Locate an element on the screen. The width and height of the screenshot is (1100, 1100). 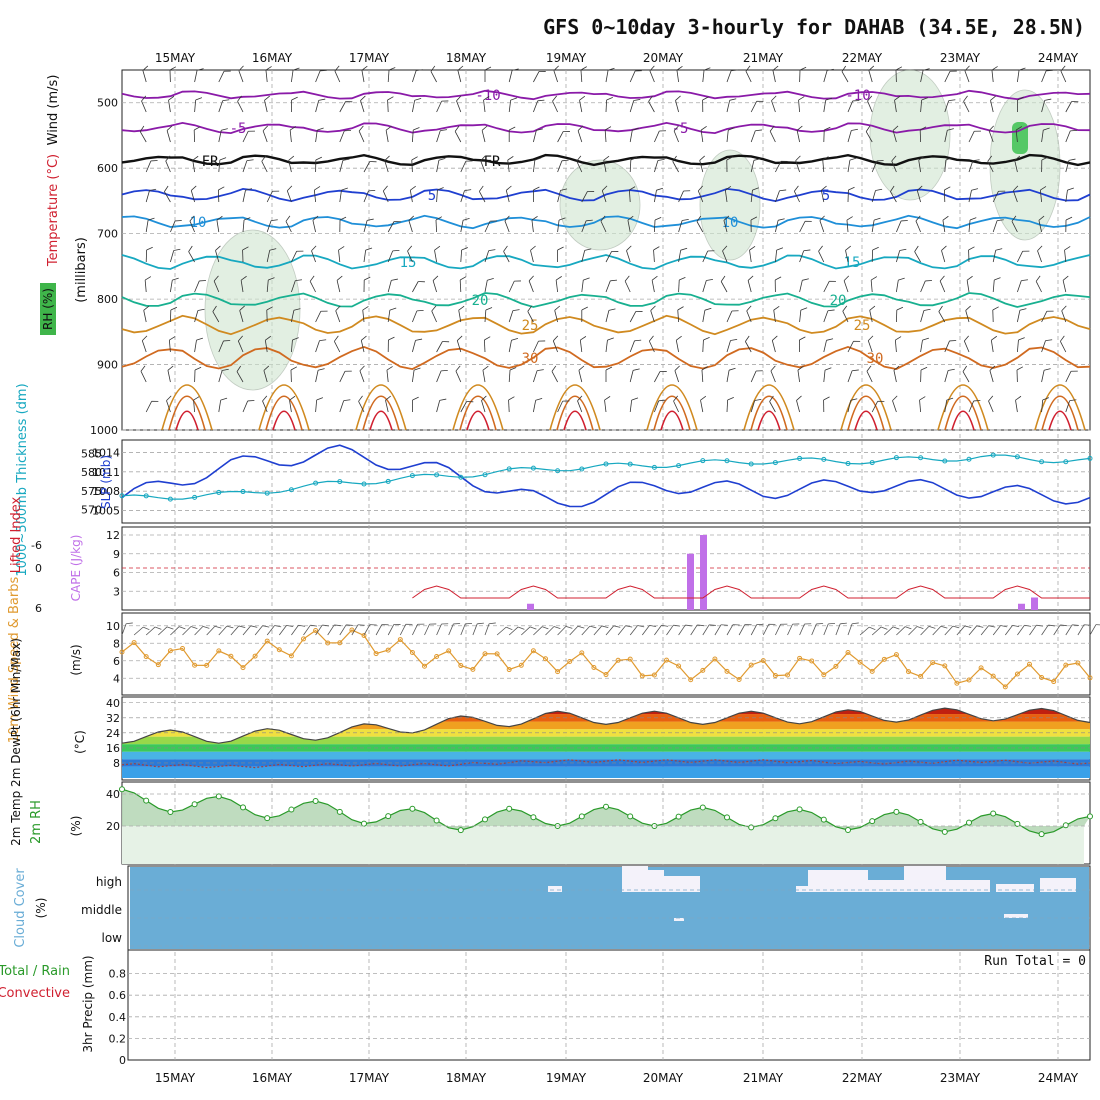
diurnal-isotherm is located at coordinates (672, 407).